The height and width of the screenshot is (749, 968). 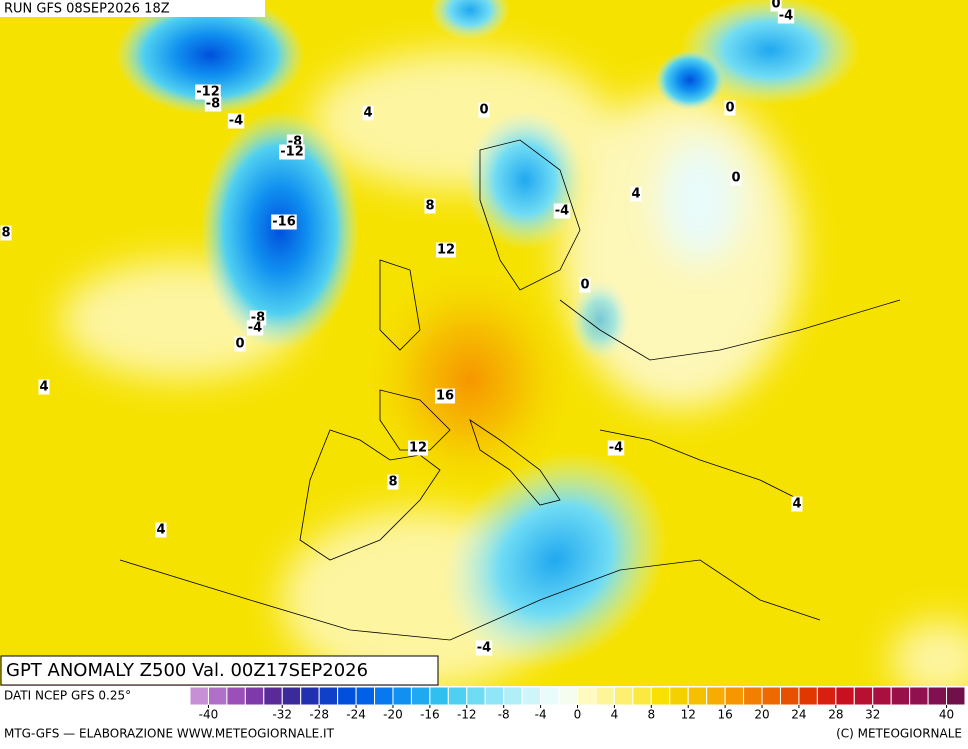 I want to click on colorbar-tick-label: 24, so click(x=798, y=715).